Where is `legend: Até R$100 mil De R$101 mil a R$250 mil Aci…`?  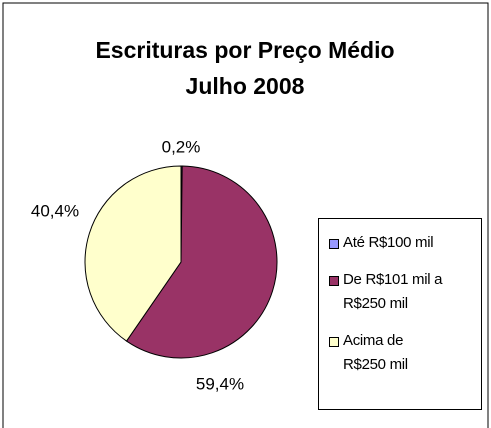
legend: Até R$100 mil De R$101 mil a R$250 mil Aci… is located at coordinates (400, 314).